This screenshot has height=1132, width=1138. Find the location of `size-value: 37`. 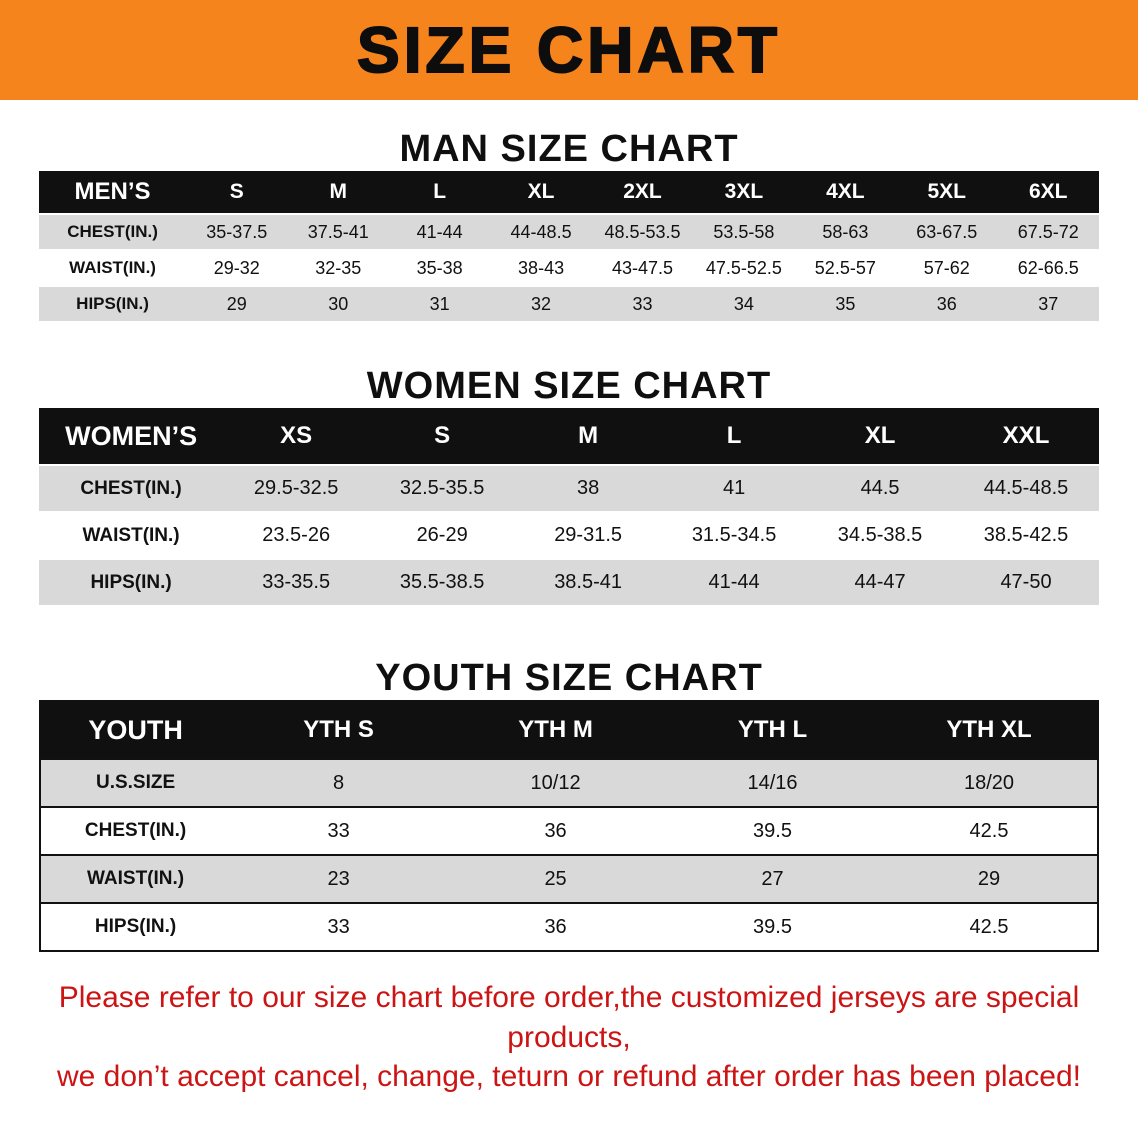

size-value: 37 is located at coordinates (1048, 303).